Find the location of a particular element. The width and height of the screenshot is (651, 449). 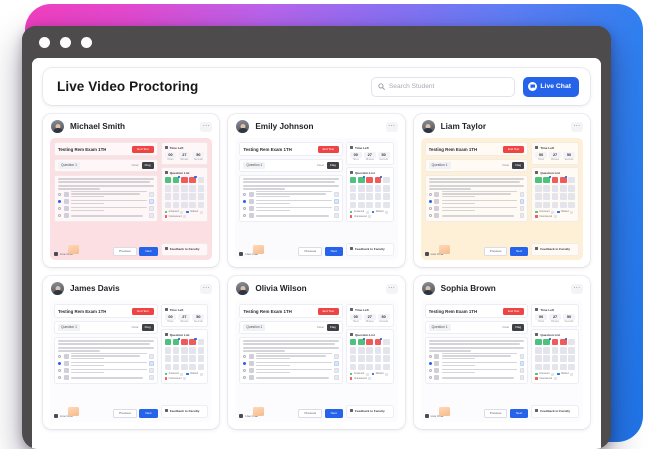

window-close-dot is located at coordinates (44, 42).